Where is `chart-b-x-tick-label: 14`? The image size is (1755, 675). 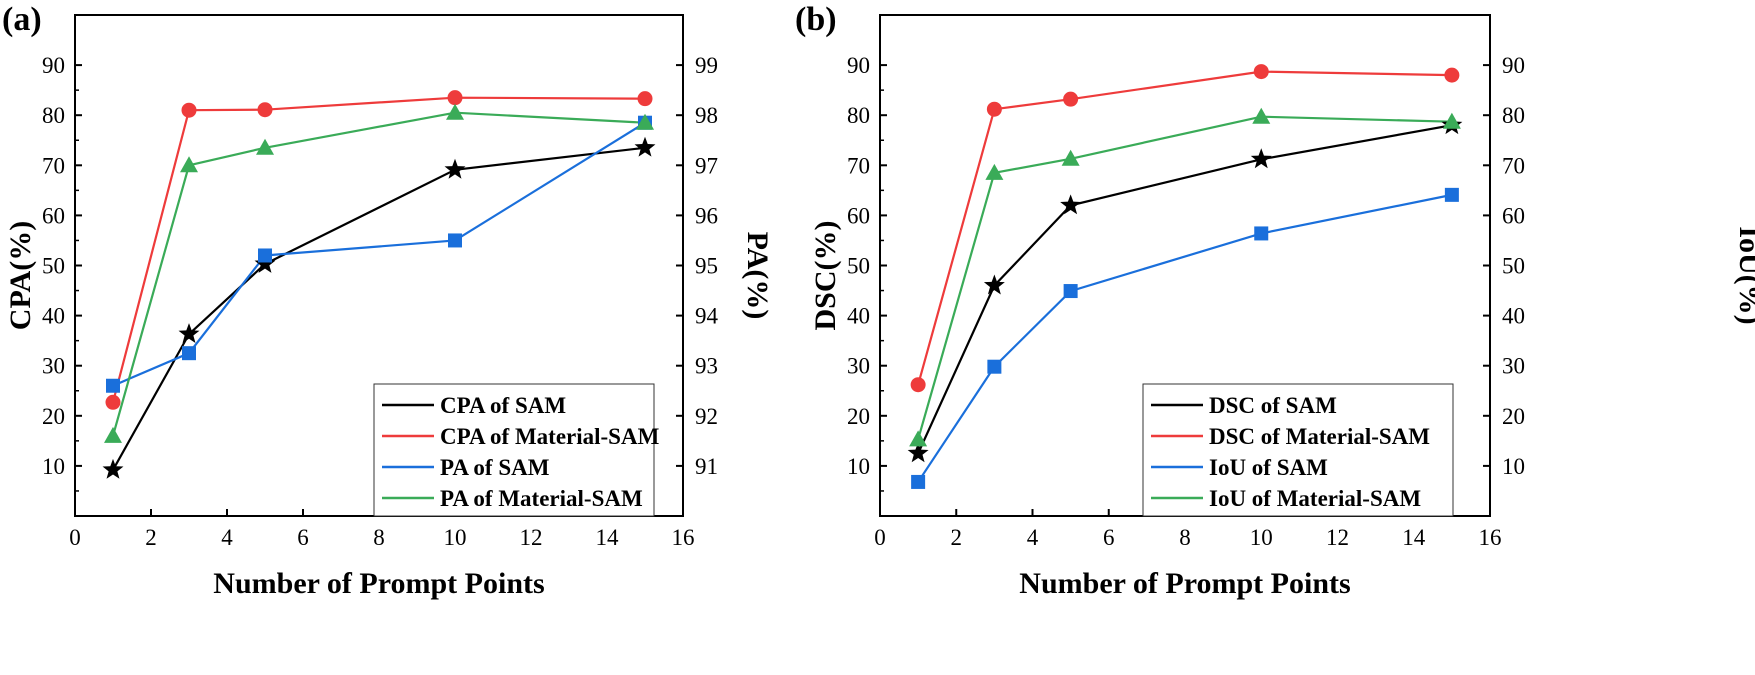
chart-b-x-tick-label: 14 is located at coordinates (1414, 537).